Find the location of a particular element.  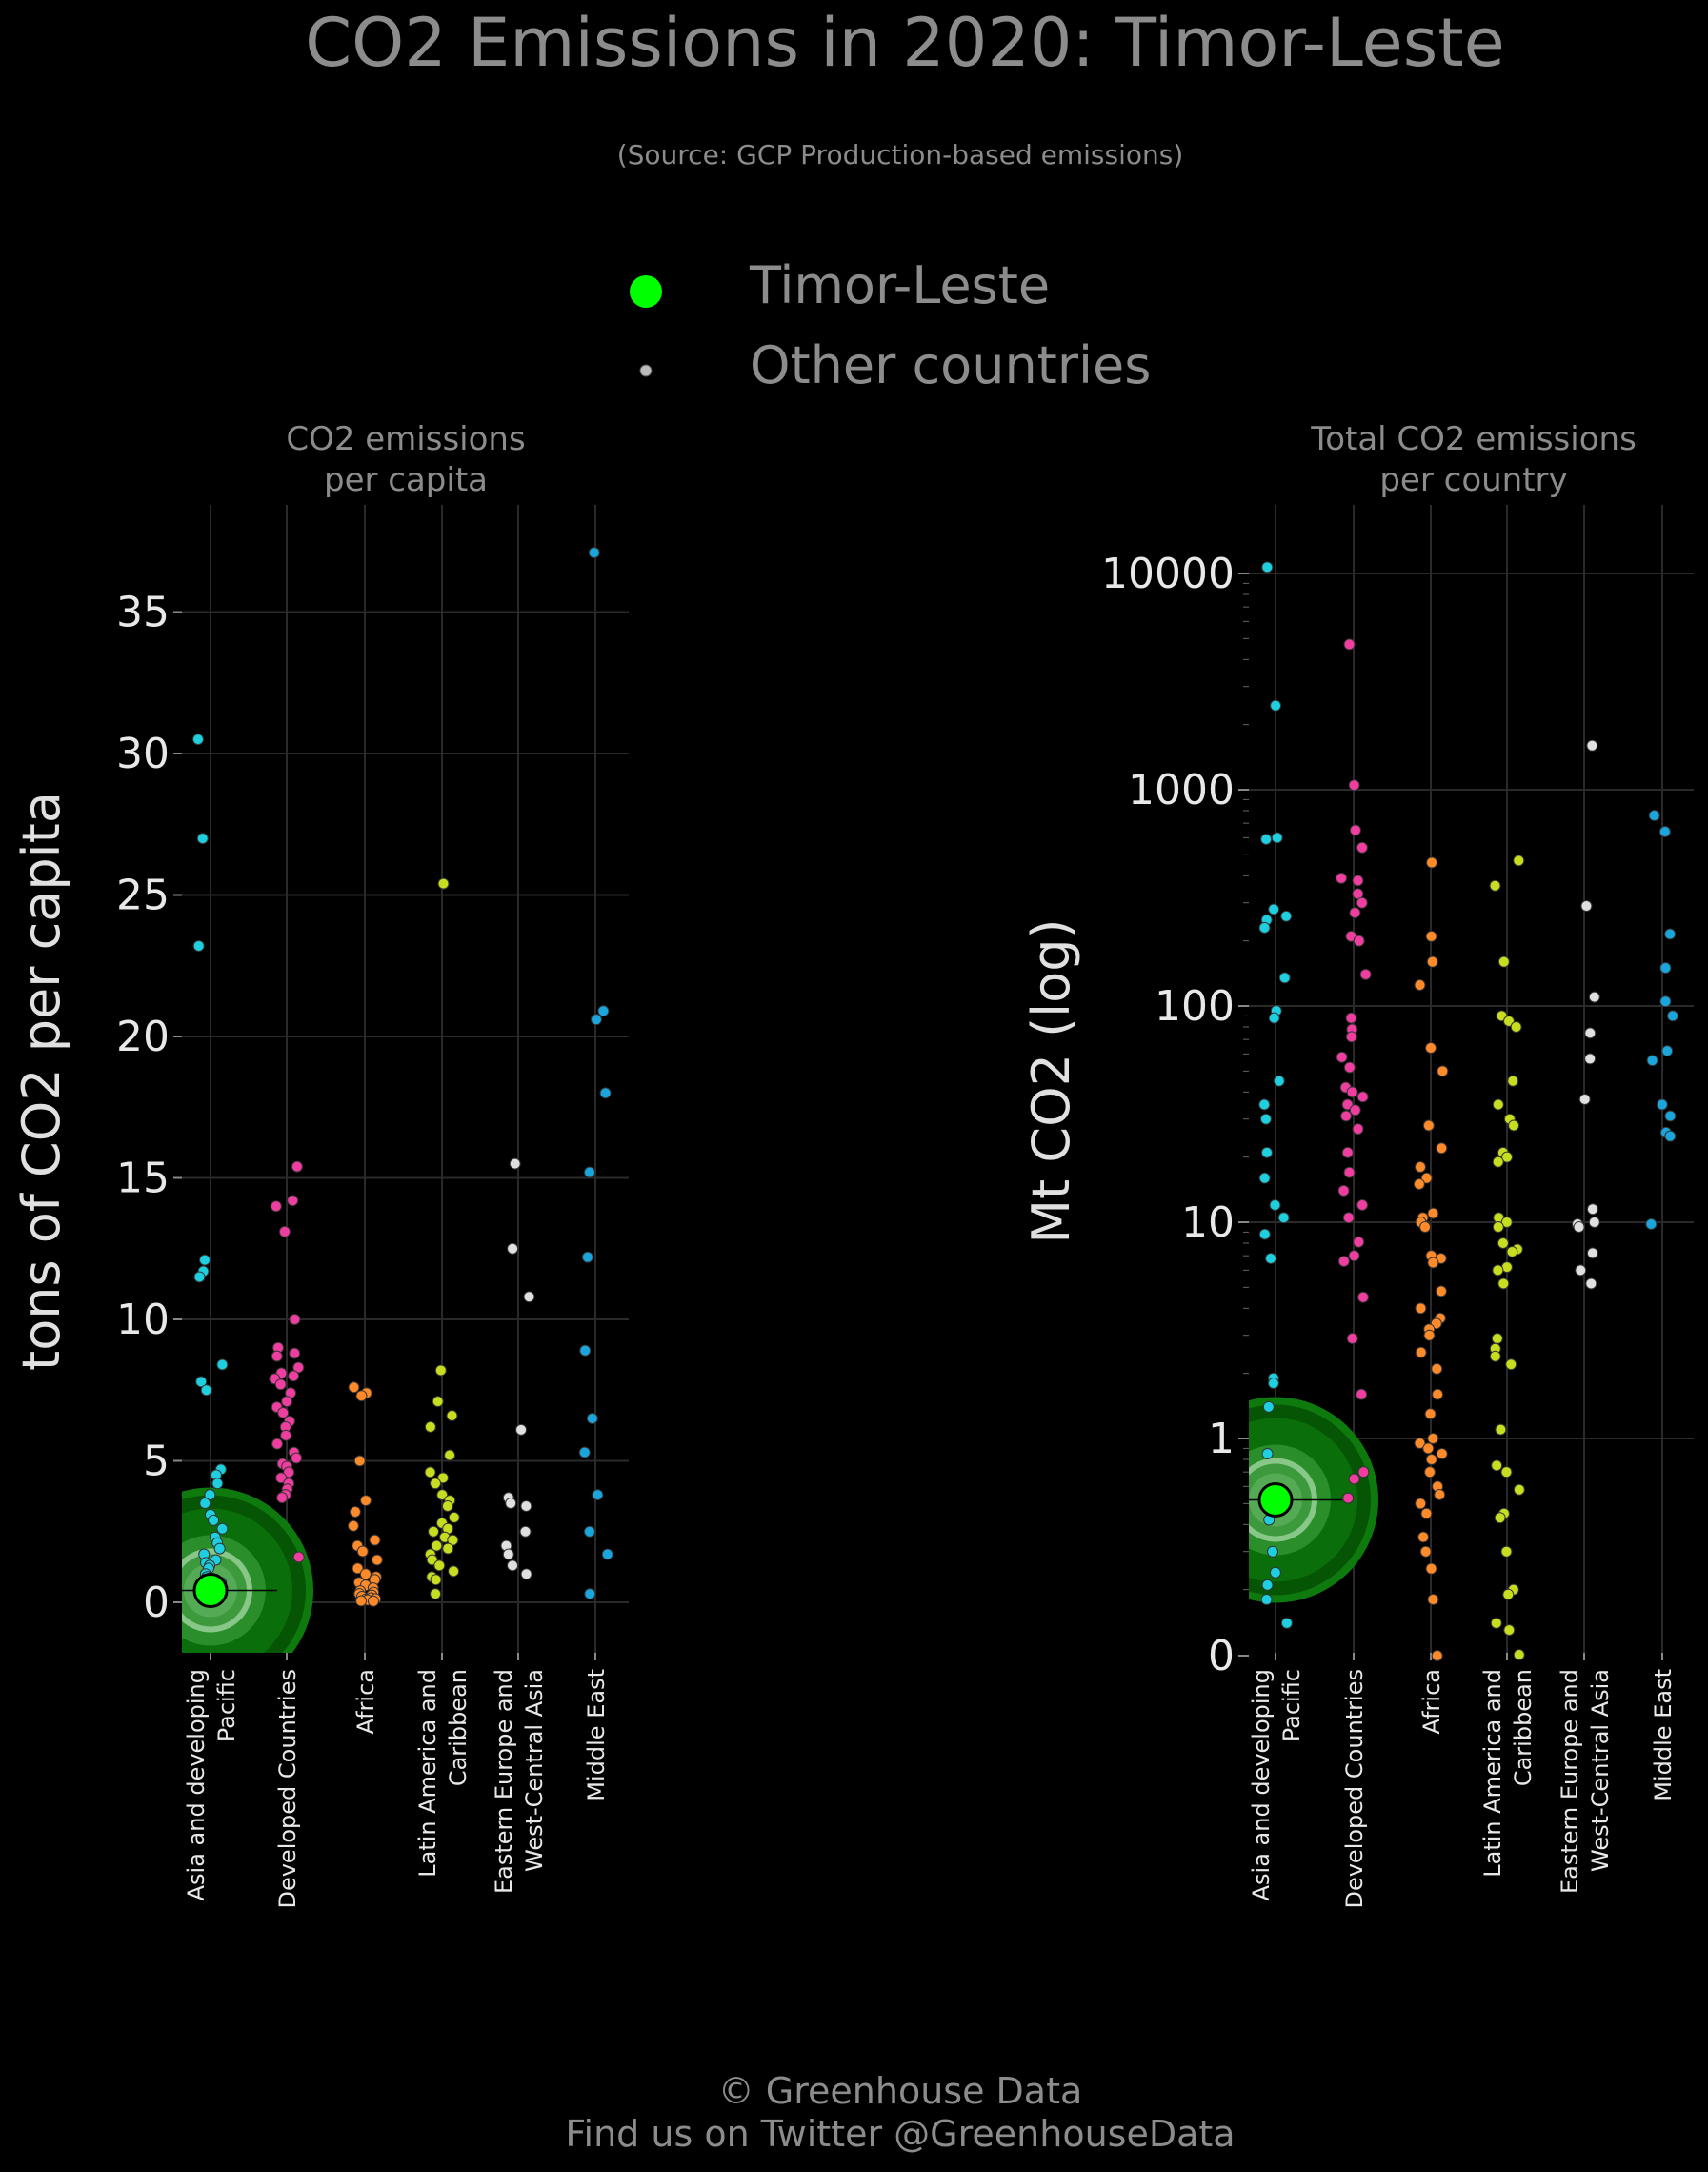

x-tick-label: Pacific is located at coordinates (227, 1705).